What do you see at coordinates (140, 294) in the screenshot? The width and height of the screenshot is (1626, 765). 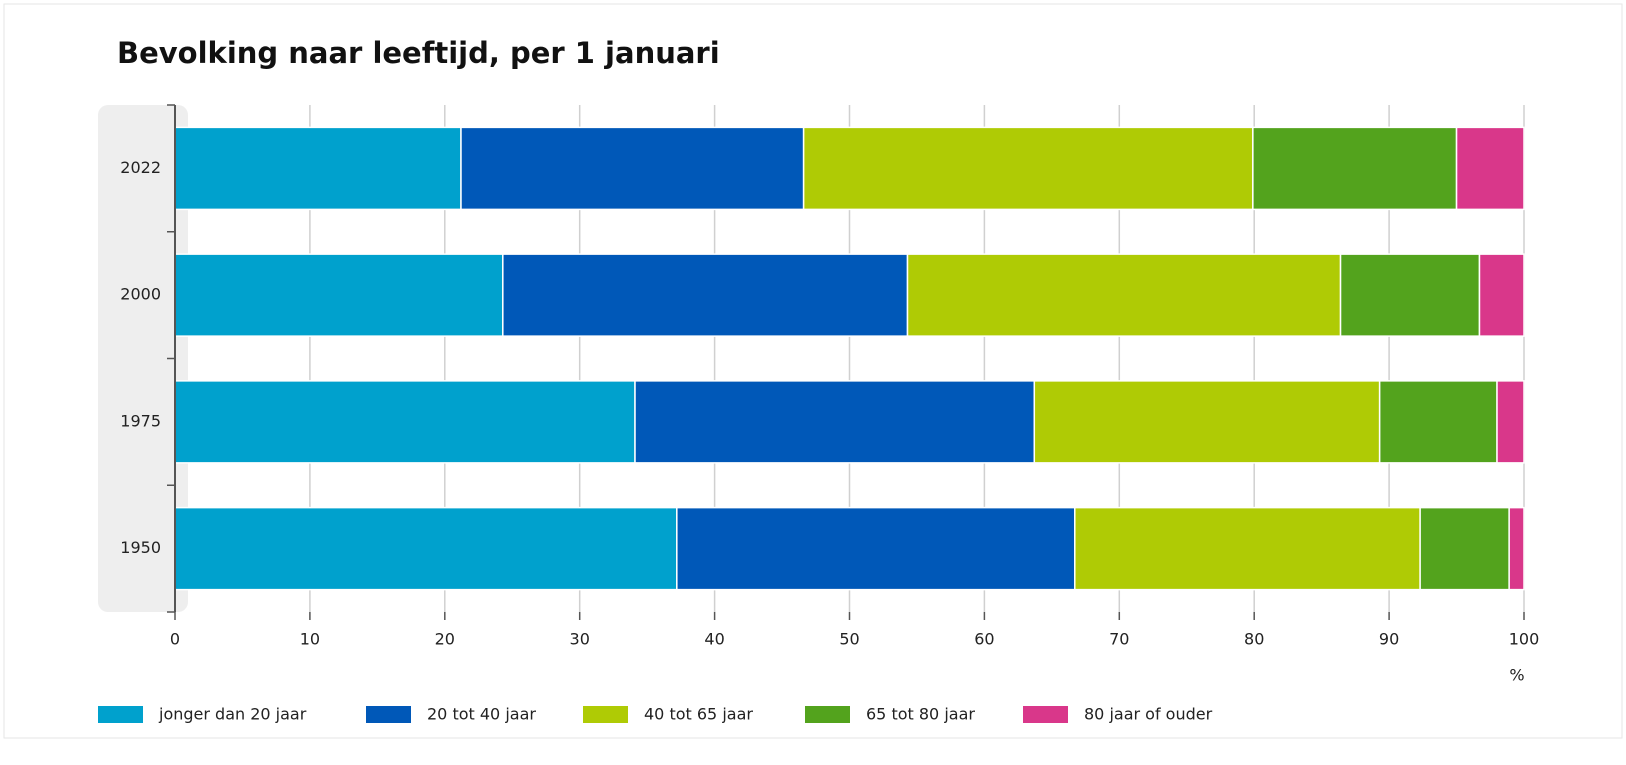 I see `y-tick-label: 2000` at bounding box center [140, 294].